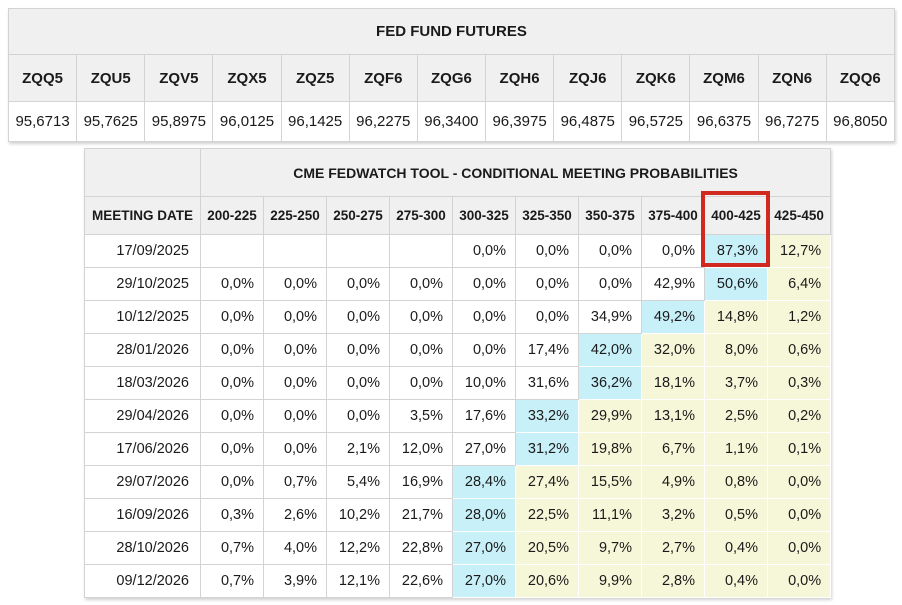  I want to click on meeting-date-cell: 29/07/2026, so click(142, 482).